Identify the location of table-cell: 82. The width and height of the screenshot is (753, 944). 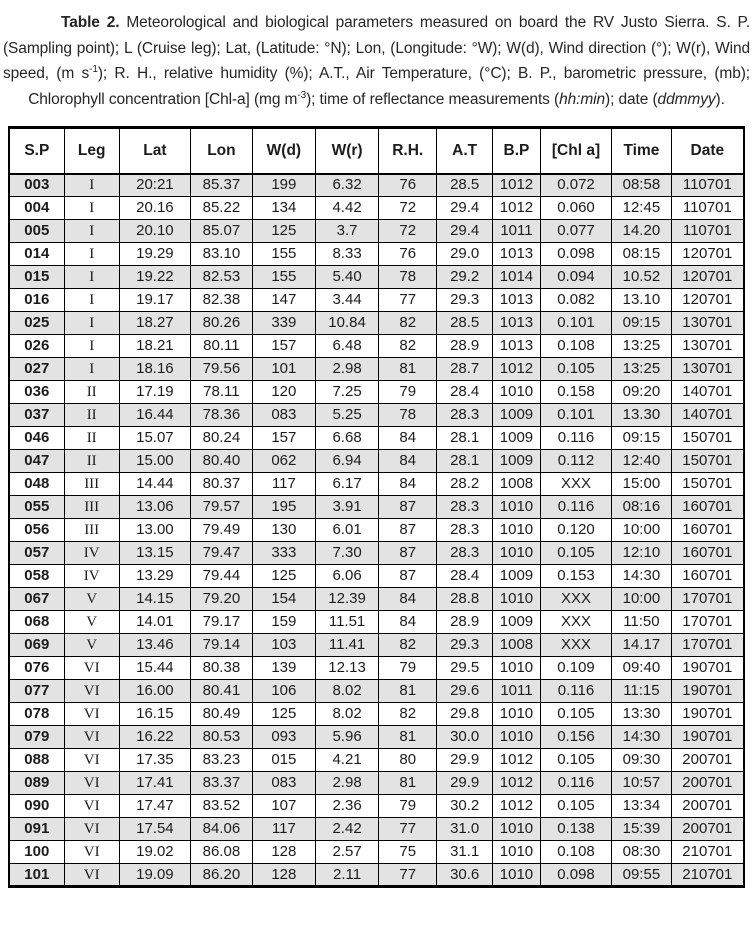
(408, 714).